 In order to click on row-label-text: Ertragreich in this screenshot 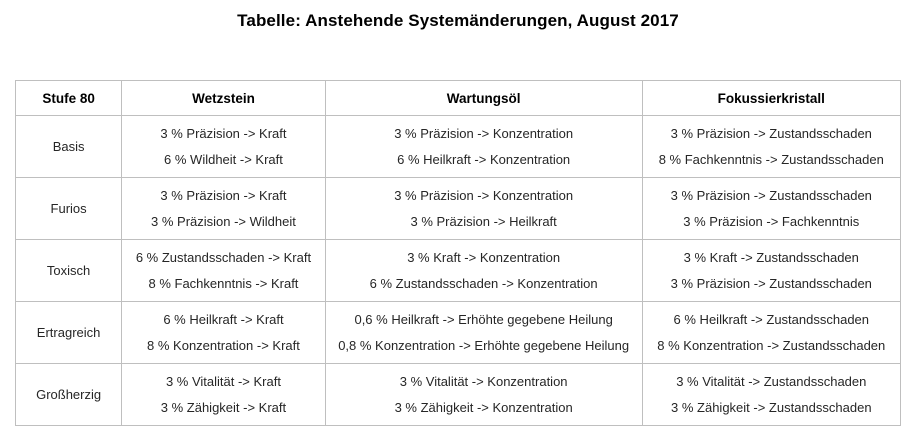, I will do `click(68, 332)`.